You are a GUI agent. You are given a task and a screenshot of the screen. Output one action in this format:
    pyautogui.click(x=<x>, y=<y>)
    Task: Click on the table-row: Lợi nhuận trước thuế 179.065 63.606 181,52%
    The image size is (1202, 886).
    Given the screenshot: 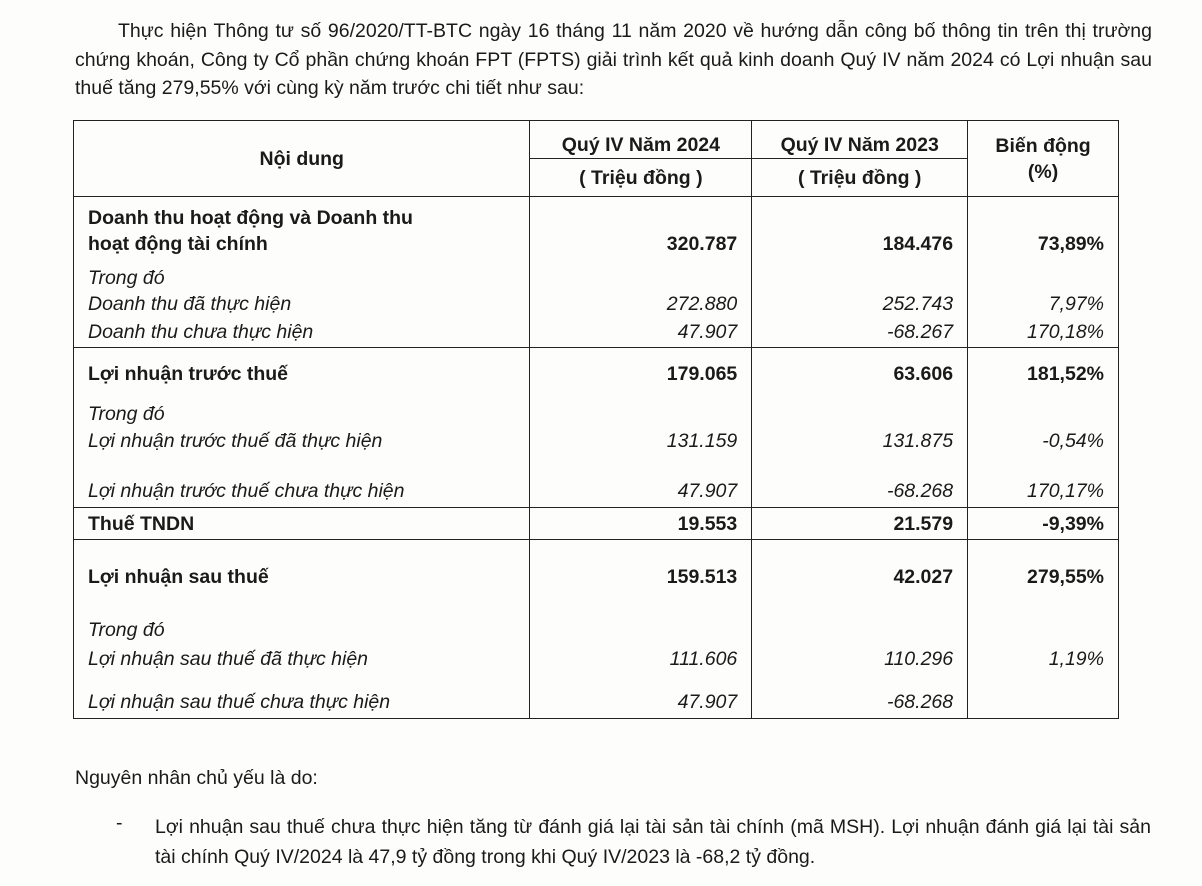 What is the action you would take?
    pyautogui.click(x=595, y=373)
    